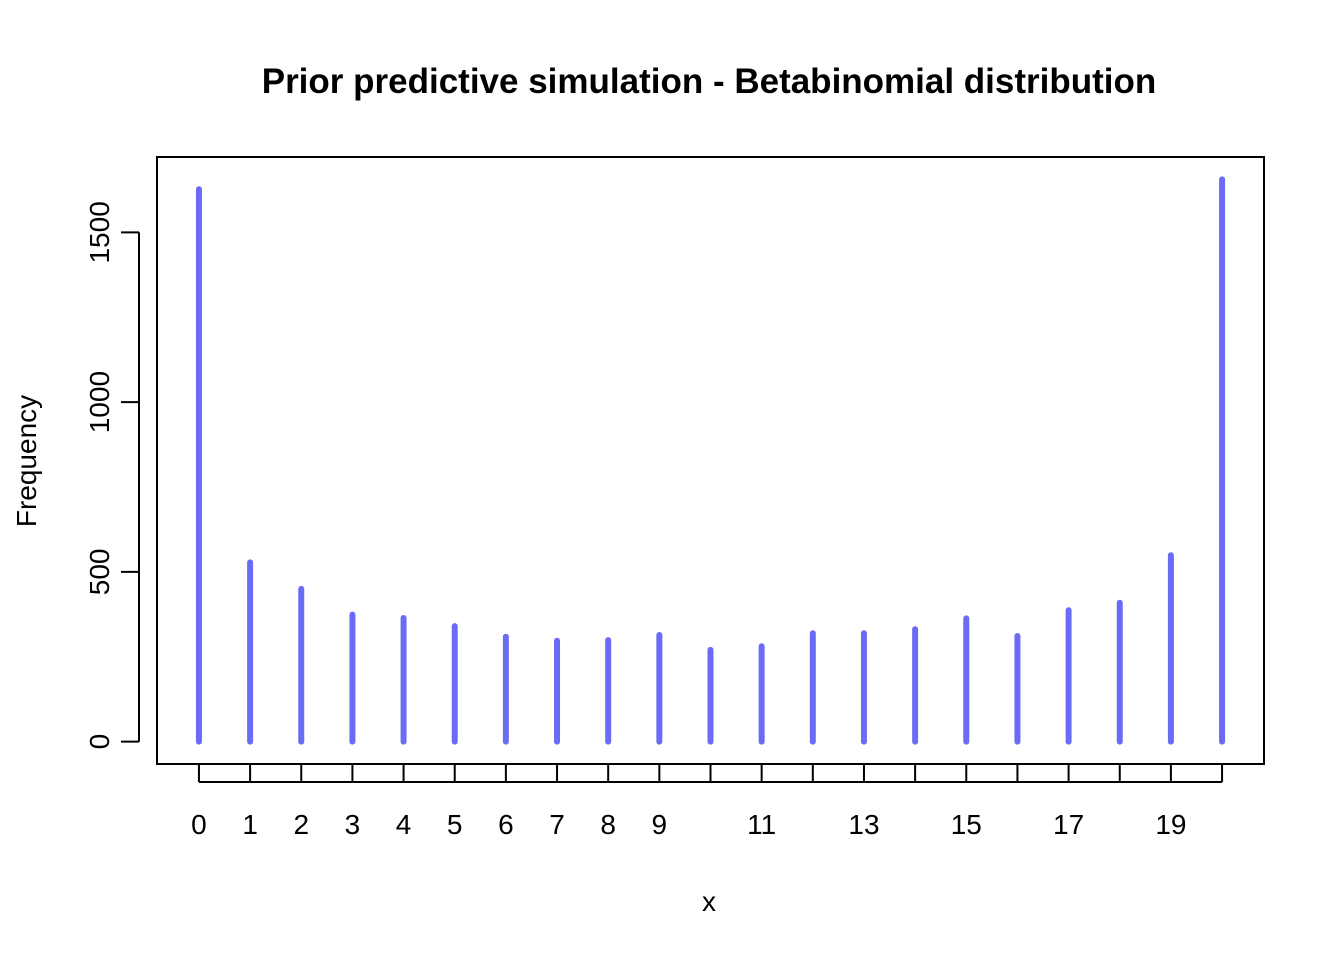 Image resolution: width=1344 pixels, height=965 pixels. I want to click on x-tick-label: 1, so click(250, 824).